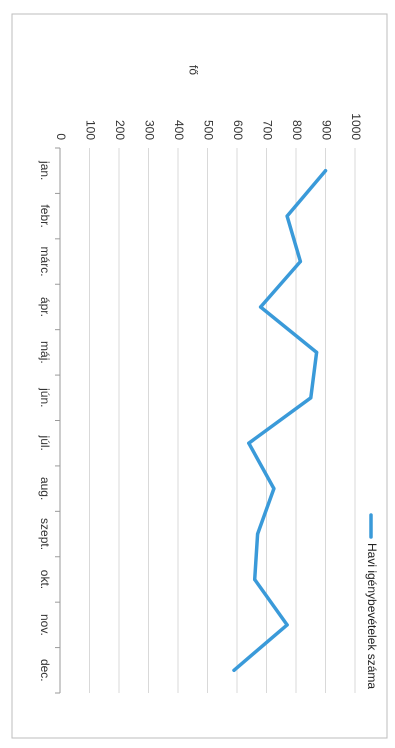 The width and height of the screenshot is (395, 748). Describe the element at coordinates (179, 130) in the screenshot. I see `value-tick-label: 400` at that location.